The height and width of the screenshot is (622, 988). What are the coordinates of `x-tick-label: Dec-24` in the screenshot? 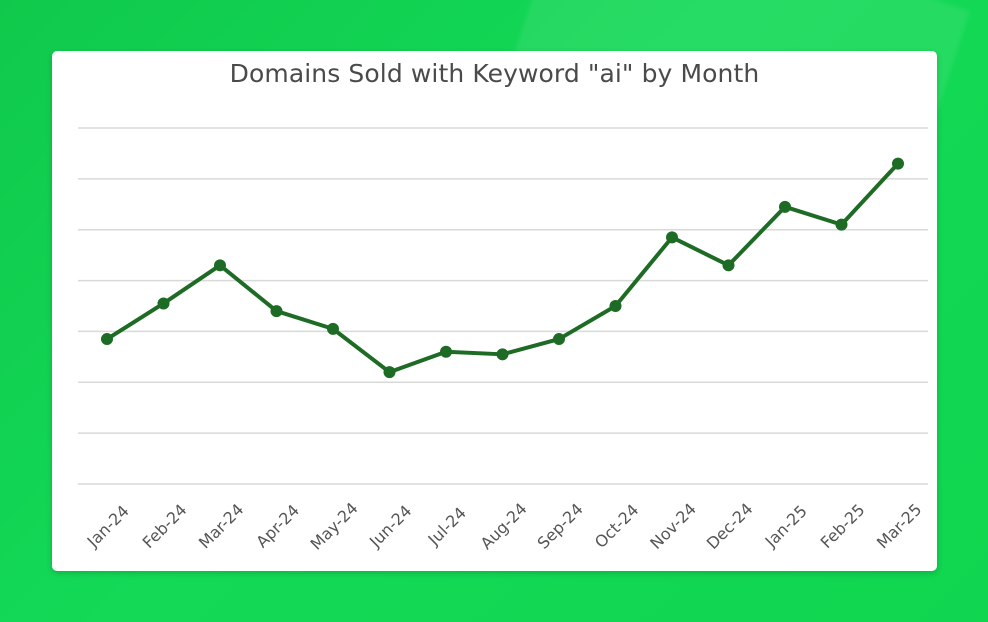 It's located at (730, 526).